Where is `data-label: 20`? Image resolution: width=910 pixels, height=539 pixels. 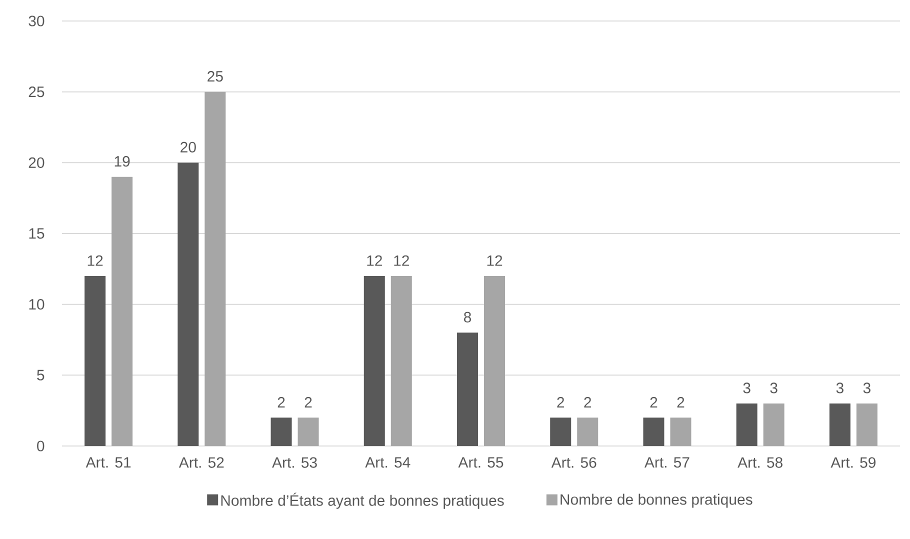
data-label: 20 is located at coordinates (188, 147).